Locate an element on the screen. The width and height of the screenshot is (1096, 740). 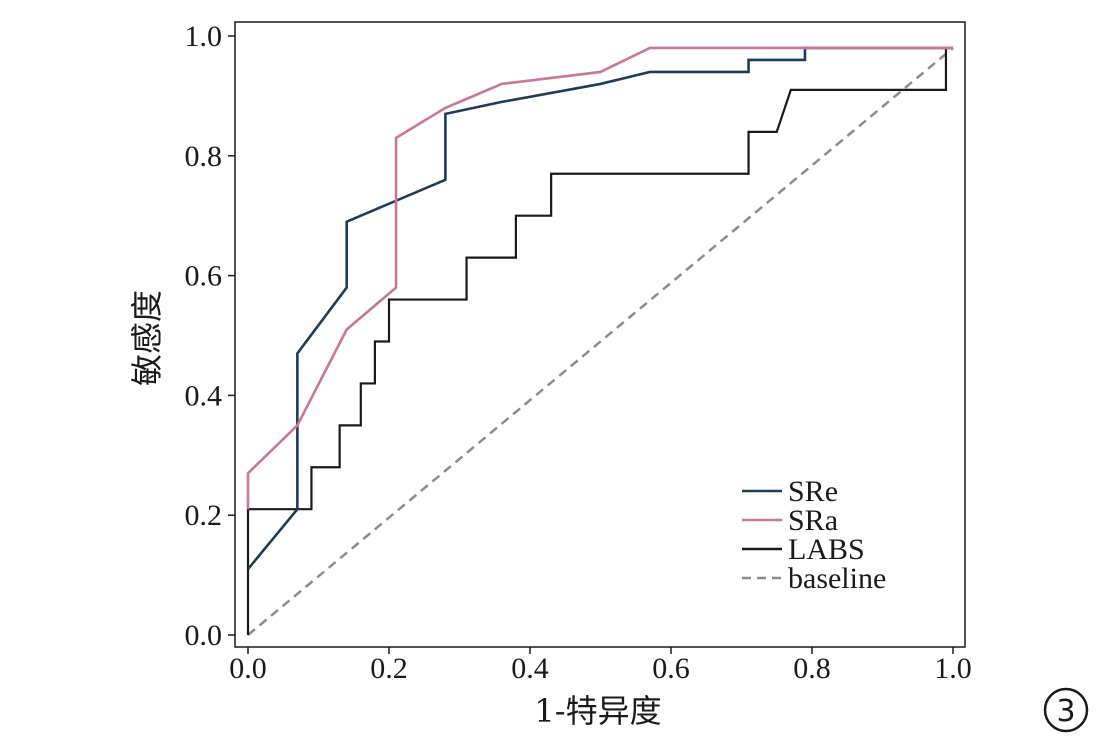
x-axis-ticks: 0.0 0.2 0.4 0.6 0.8 1.0 is located at coordinates (600, 666).